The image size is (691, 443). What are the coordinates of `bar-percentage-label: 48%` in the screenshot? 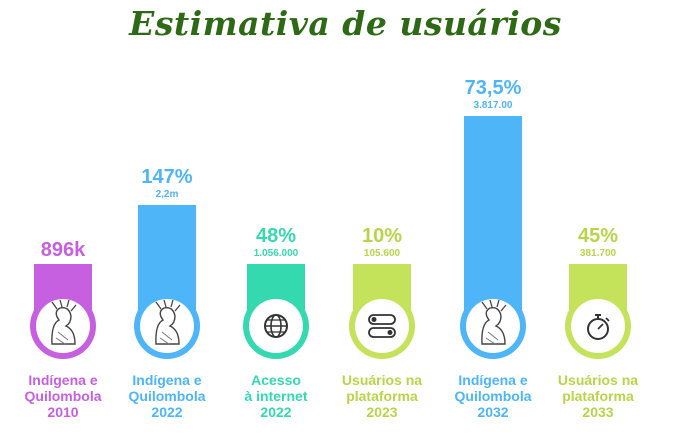 It's located at (276, 236).